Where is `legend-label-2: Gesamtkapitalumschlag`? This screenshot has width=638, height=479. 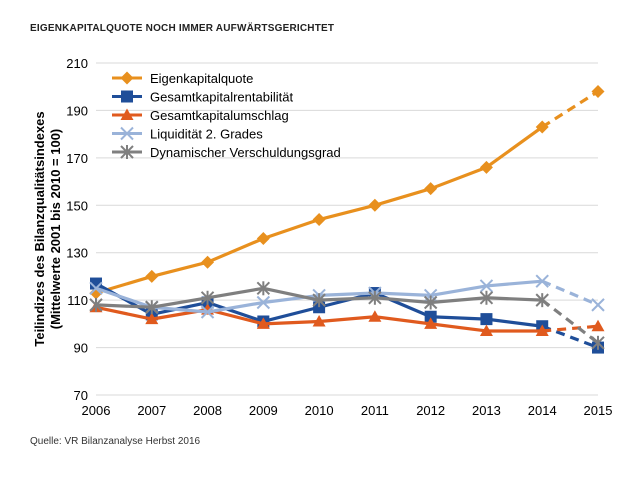
legend-label-2: Gesamtkapitalumschlag is located at coordinates (219, 115).